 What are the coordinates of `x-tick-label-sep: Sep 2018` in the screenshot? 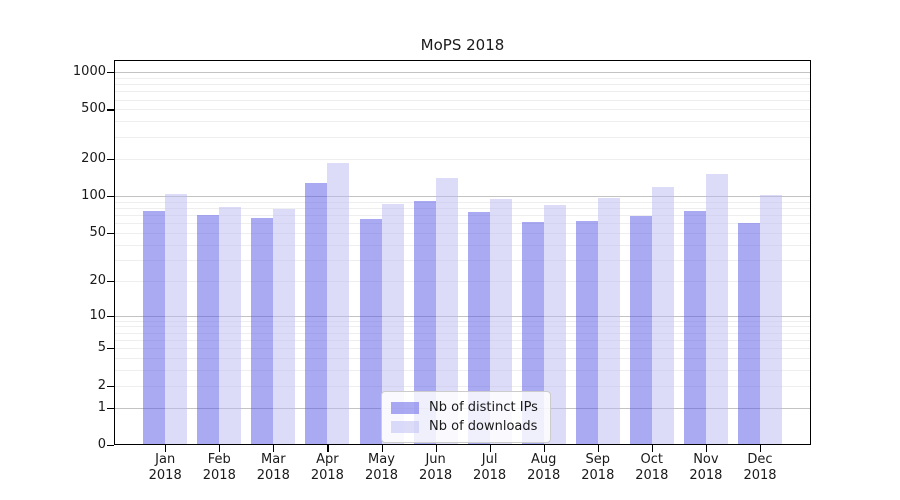 It's located at (598, 467).